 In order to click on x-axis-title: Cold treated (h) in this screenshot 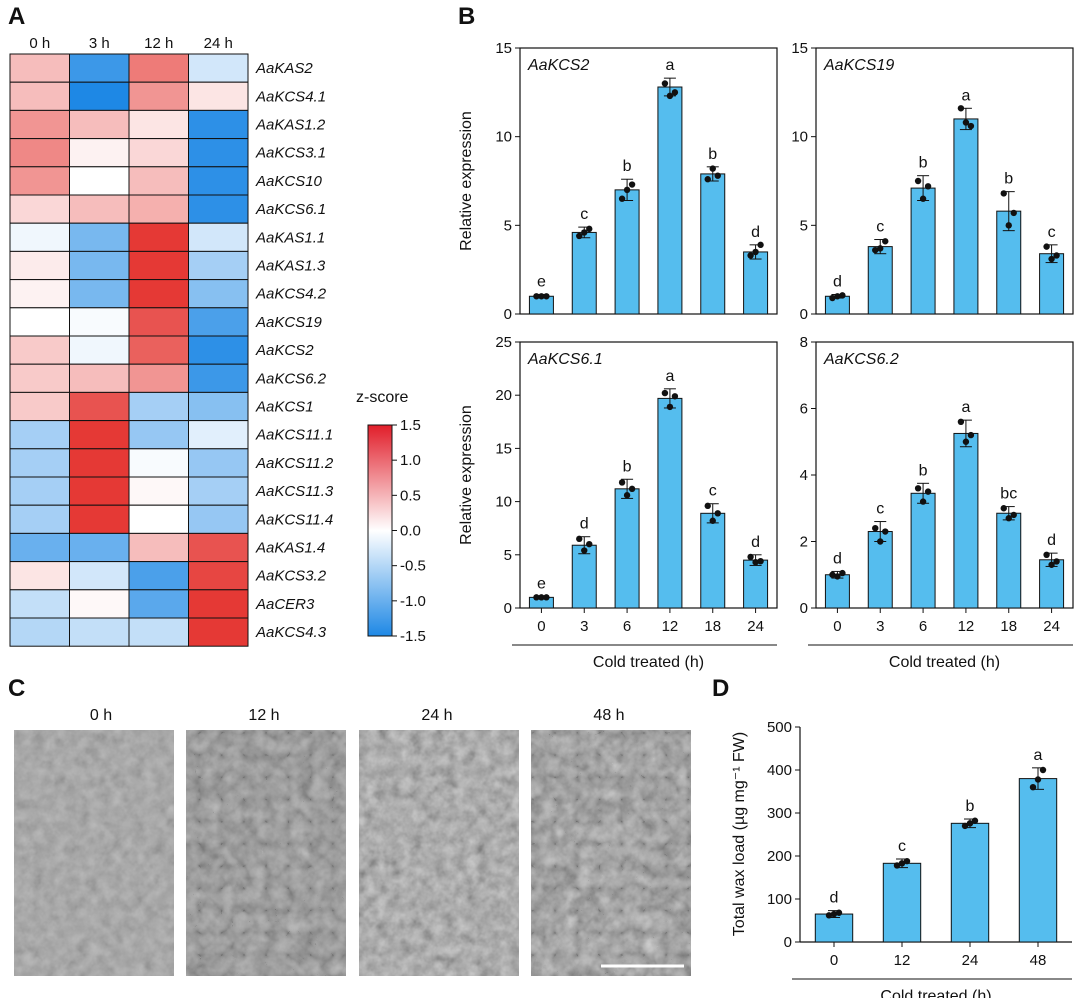, I will do `click(944, 662)`.